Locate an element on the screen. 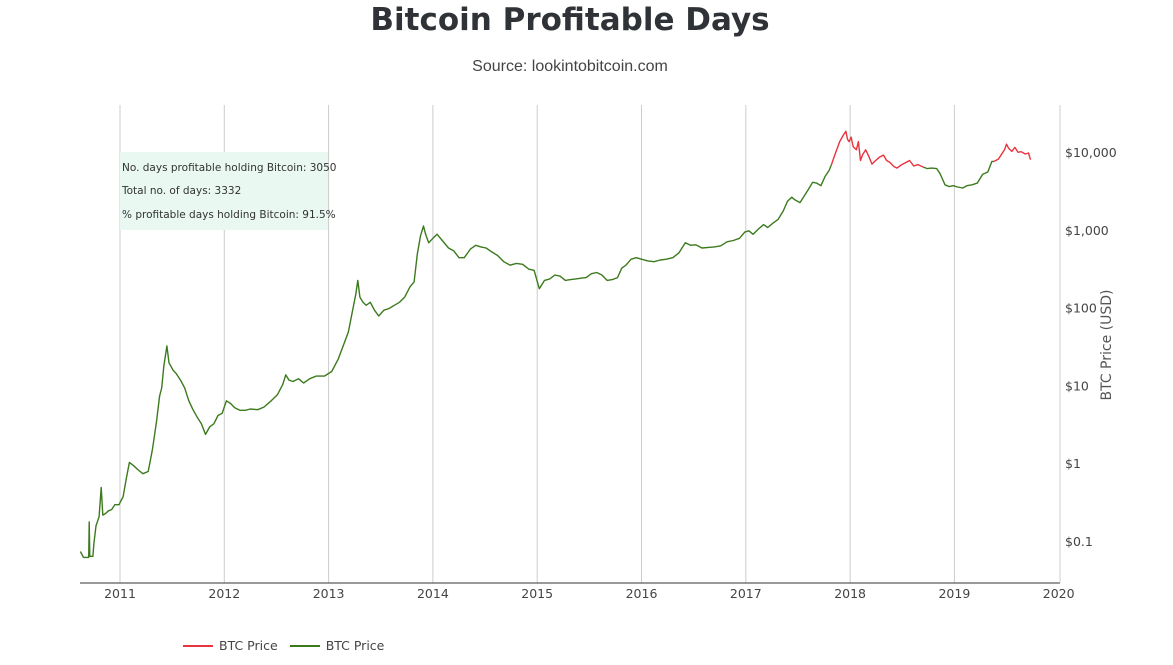 The width and height of the screenshot is (1173, 665). chart-title: Bitcoin Profitable Days is located at coordinates (570, 20).